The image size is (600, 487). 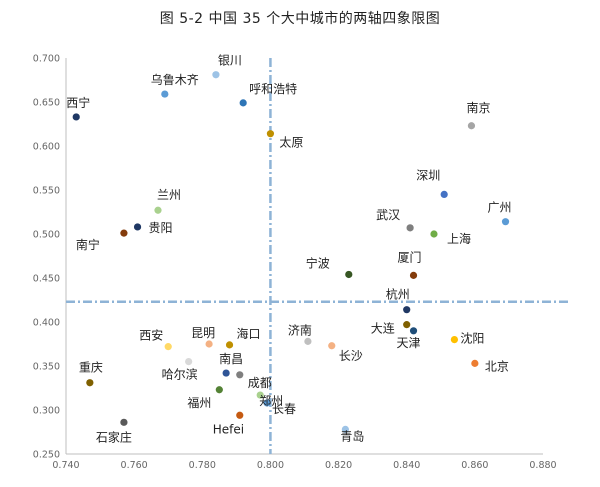 I want to click on city-label: 深圳, so click(x=428, y=175).